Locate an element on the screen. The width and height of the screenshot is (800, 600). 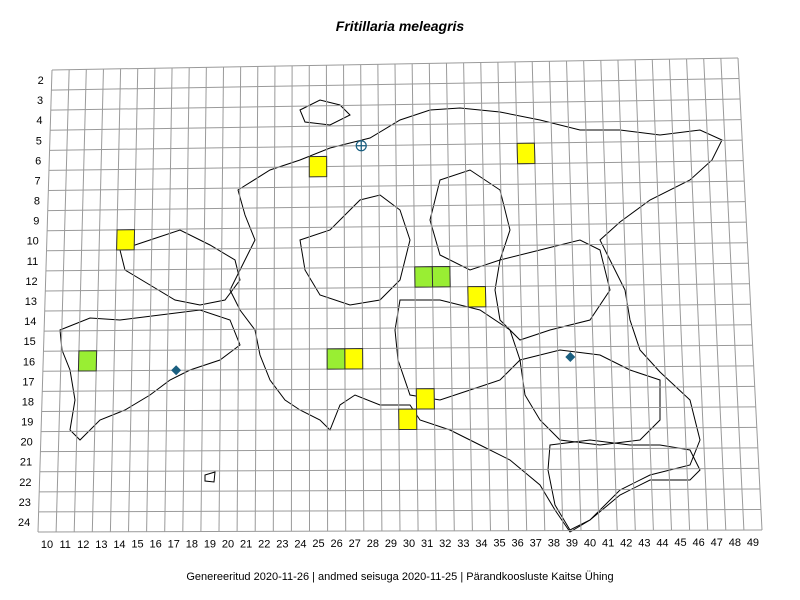
col-label: 34 is located at coordinates (481, 544).